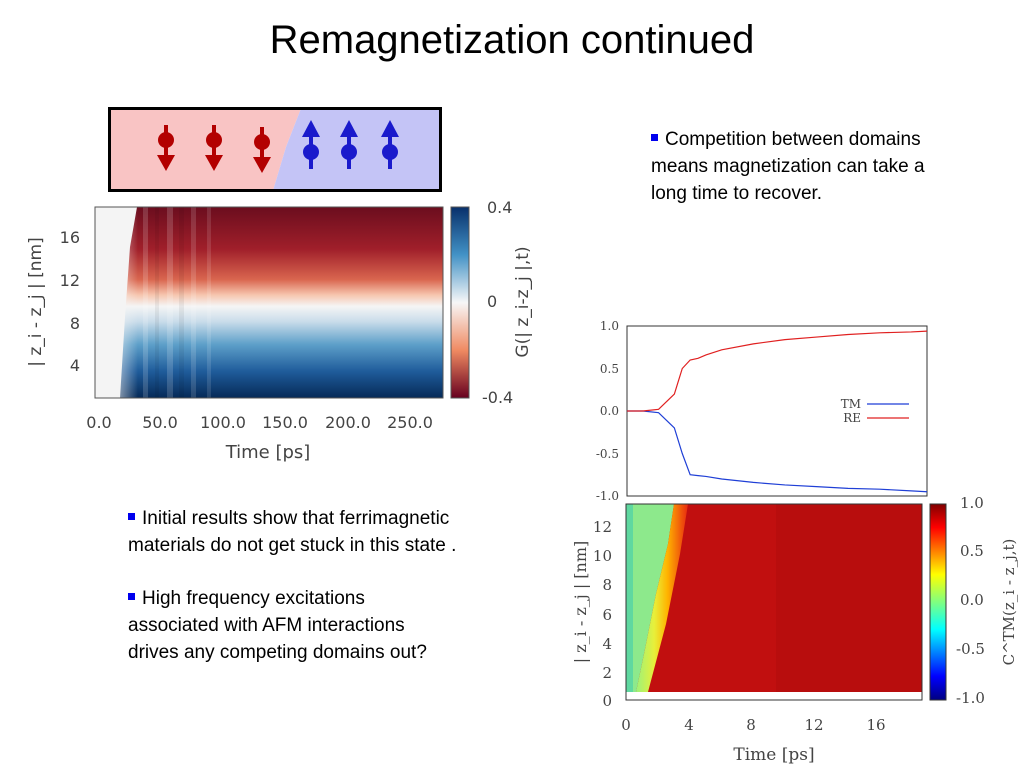 The image size is (1024, 768). What do you see at coordinates (1009, 602) in the screenshot?
I see `colorbar-label: C^TM(z_i - z_j,t)` at bounding box center [1009, 602].